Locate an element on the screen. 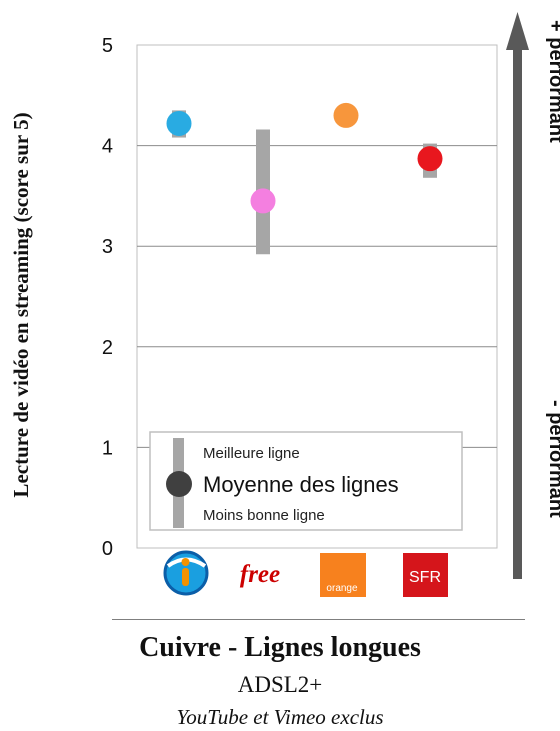 This screenshot has height=731, width=560. y-tick-label: 3 is located at coordinates (107, 247).